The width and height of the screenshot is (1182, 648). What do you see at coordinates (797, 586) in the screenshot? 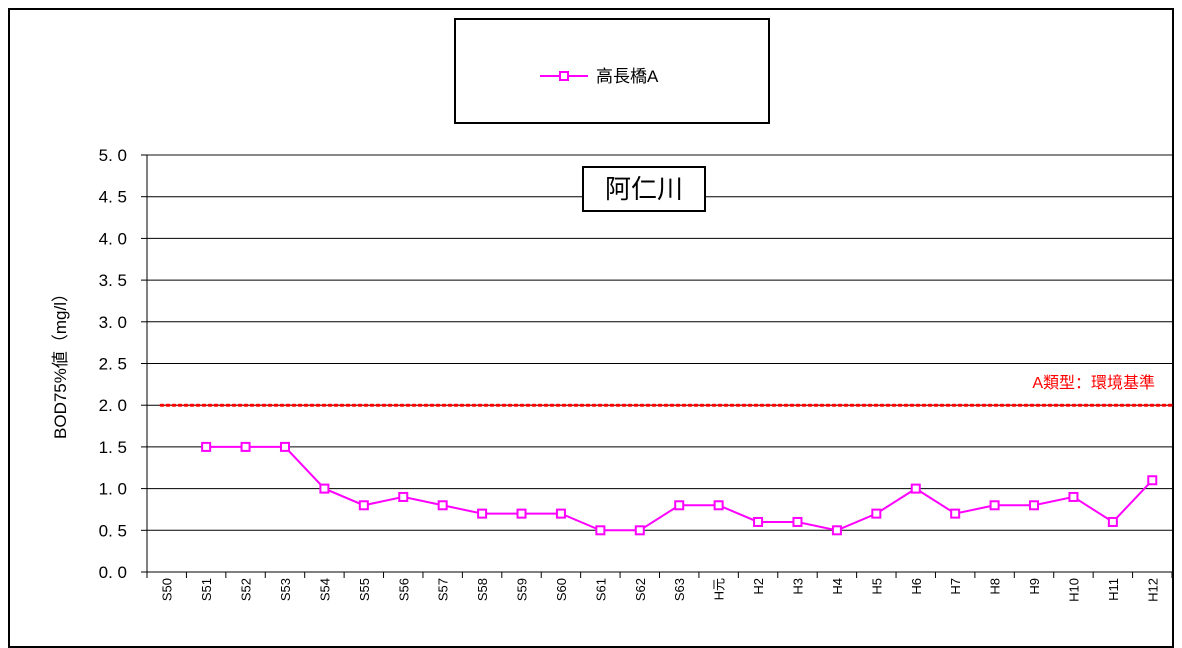
I see `x-tick-label: H3` at bounding box center [797, 586].